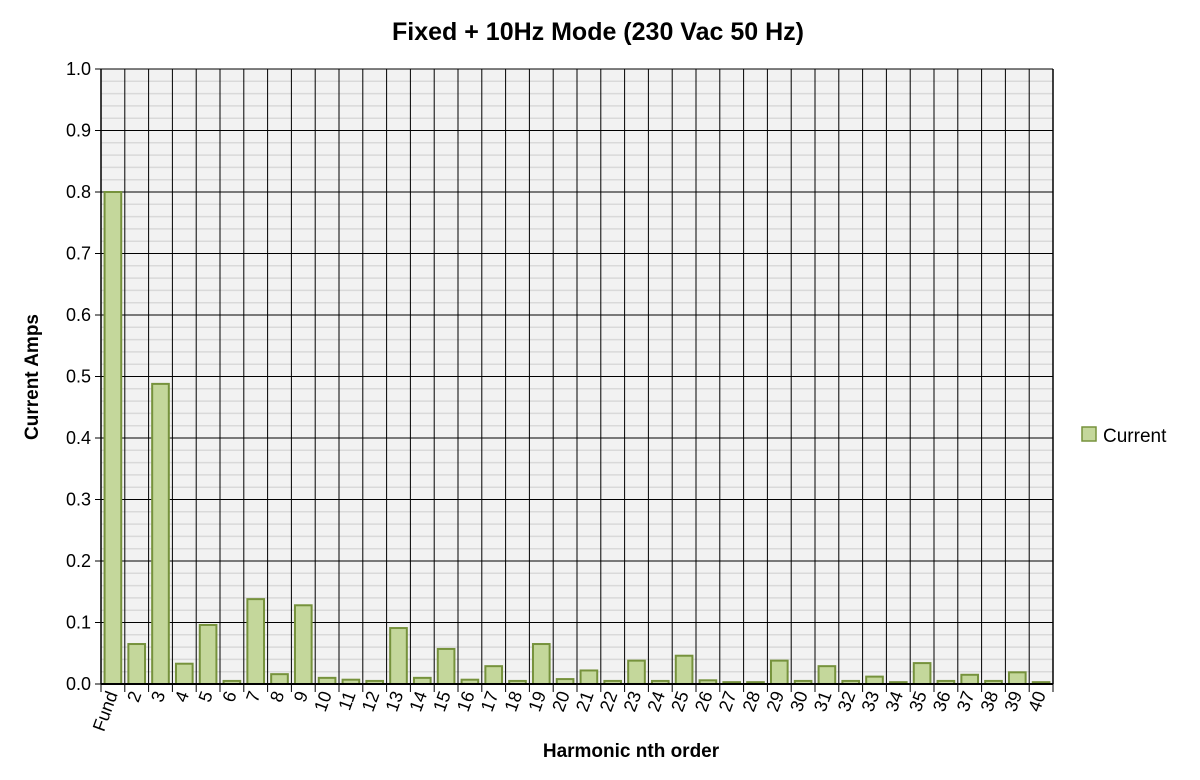 Image resolution: width=1200 pixels, height=780 pixels. I want to click on x-tick-label: 40, so click(1037, 702).